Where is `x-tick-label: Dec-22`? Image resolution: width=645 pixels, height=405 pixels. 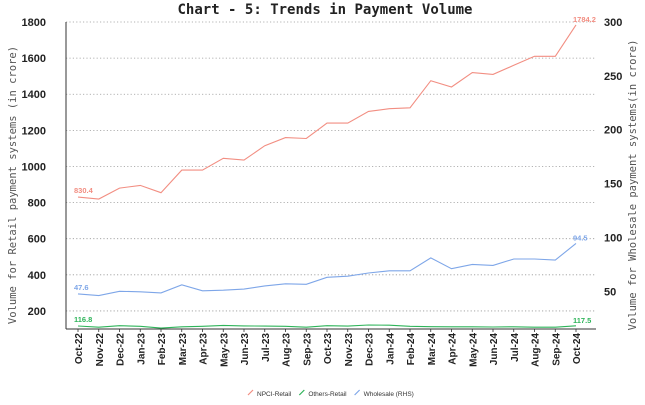 x-tick-label: Dec-22 is located at coordinates (121, 349).